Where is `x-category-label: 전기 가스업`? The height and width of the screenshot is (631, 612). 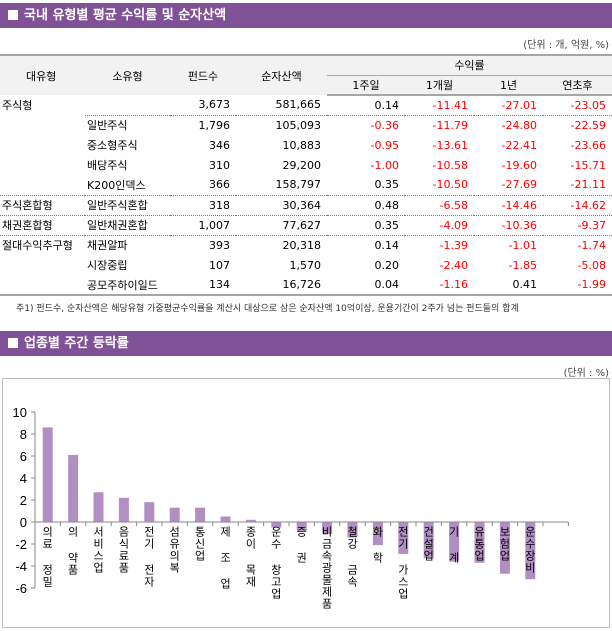 x-category-label: 전기 가스업 is located at coordinates (403, 563).